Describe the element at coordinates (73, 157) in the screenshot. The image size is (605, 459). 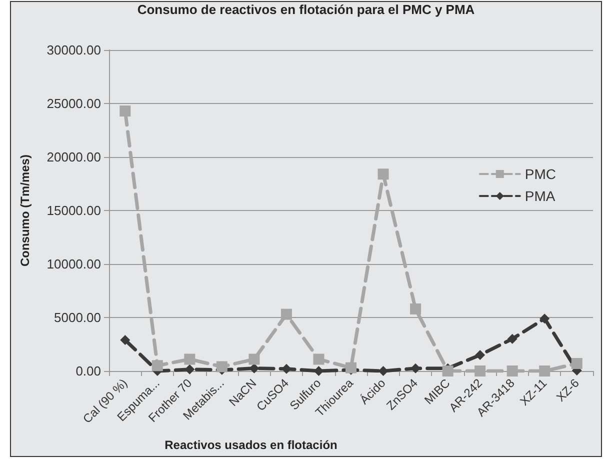
I see `y-tick-label: 20000.00` at that location.